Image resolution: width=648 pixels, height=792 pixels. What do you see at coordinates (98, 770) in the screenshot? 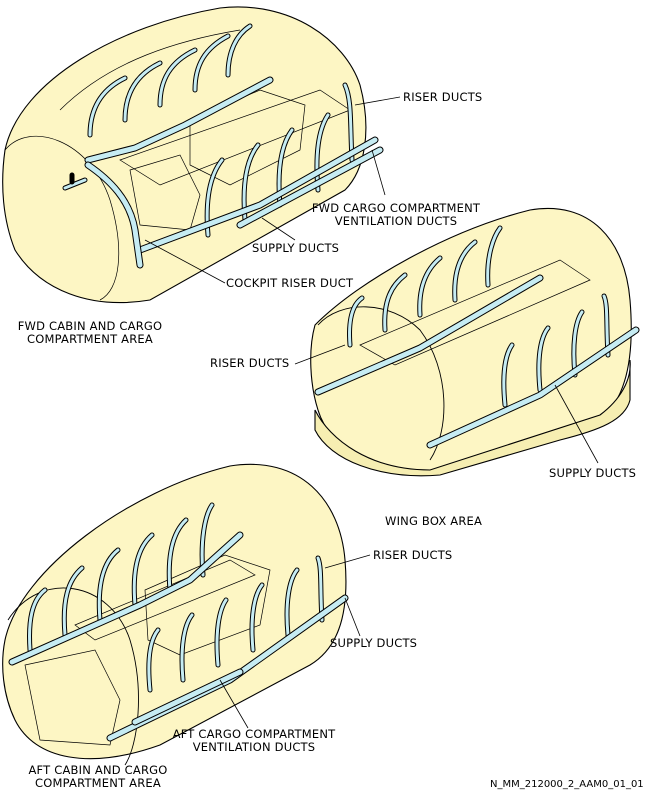
I see `aft-area-line1: AFT CABIN AND CARGO` at bounding box center [98, 770].